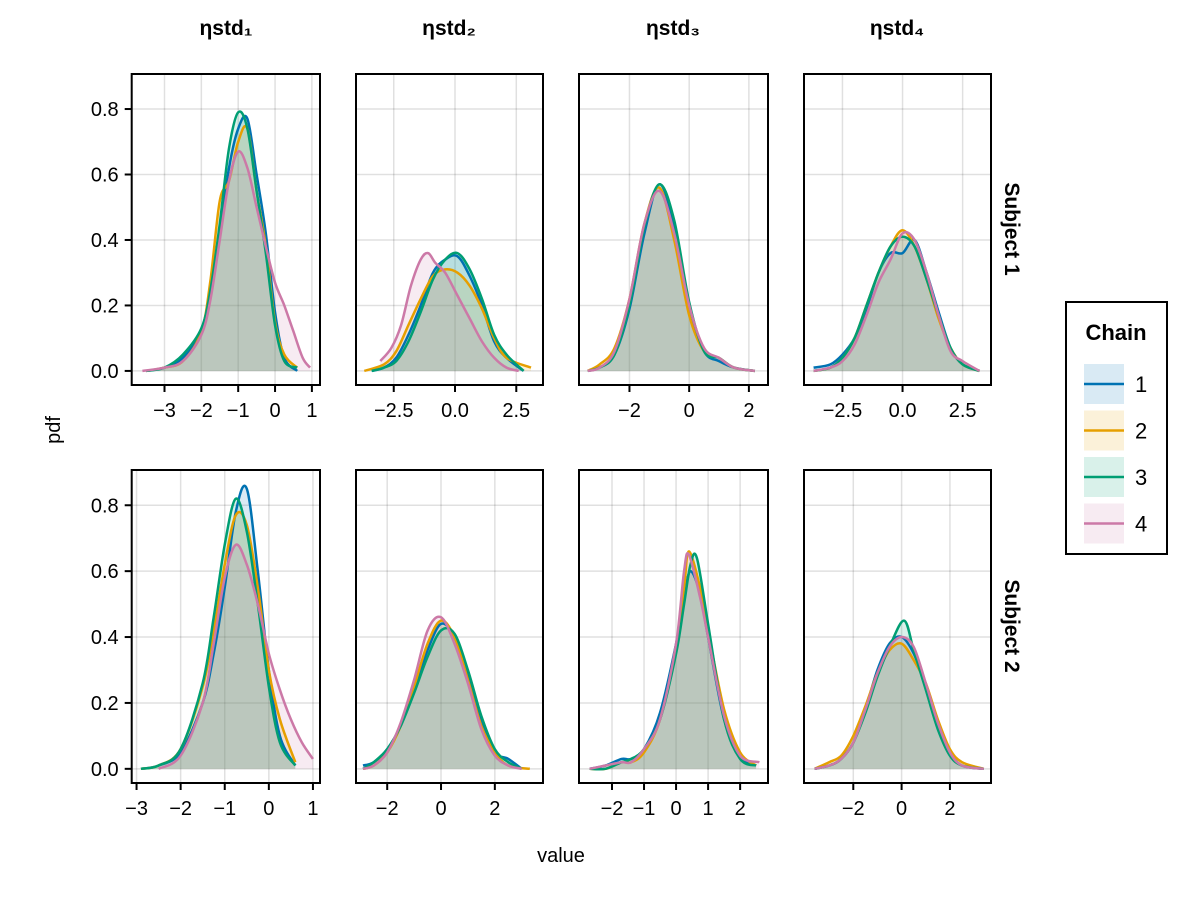 This screenshot has width=1200, height=900. What do you see at coordinates (105, 110) in the screenshot?
I see `y-tick-label: 0.8` at bounding box center [105, 110].